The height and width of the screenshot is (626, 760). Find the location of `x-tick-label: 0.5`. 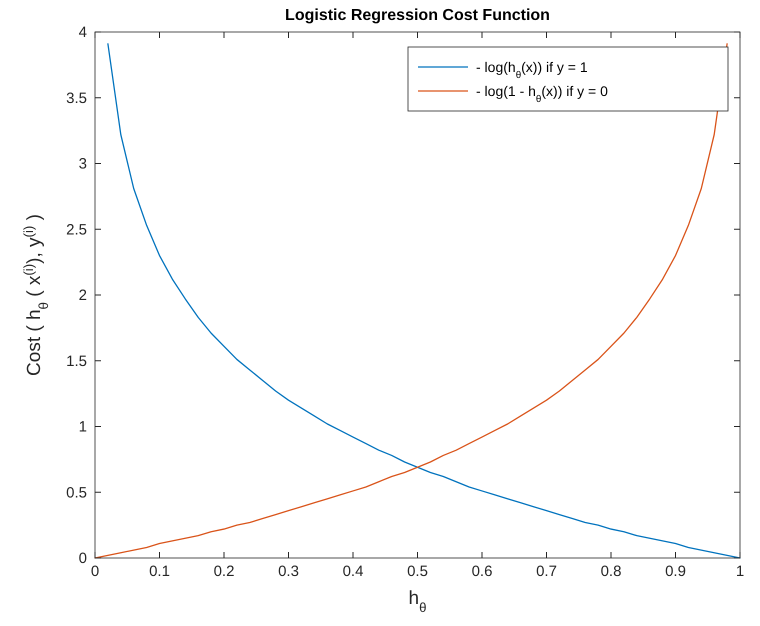

x-tick-label: 0.5 is located at coordinates (417, 571).